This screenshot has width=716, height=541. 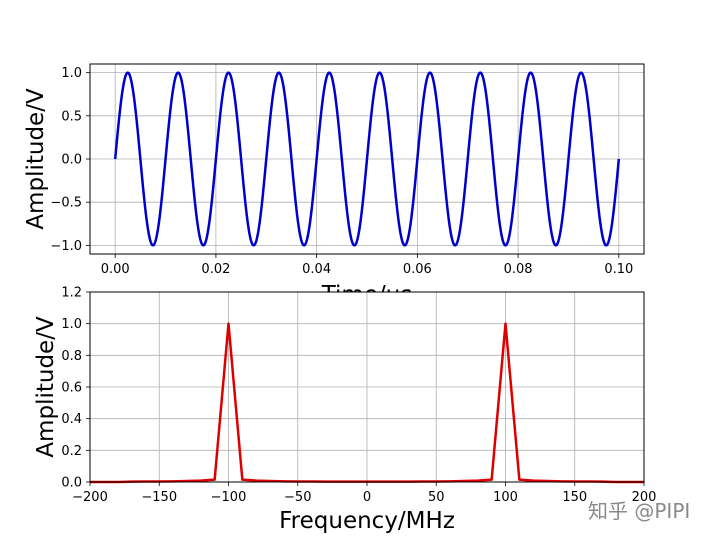 I want to click on frequency-domain-y-tick-label: 1.2, so click(x=71, y=293).